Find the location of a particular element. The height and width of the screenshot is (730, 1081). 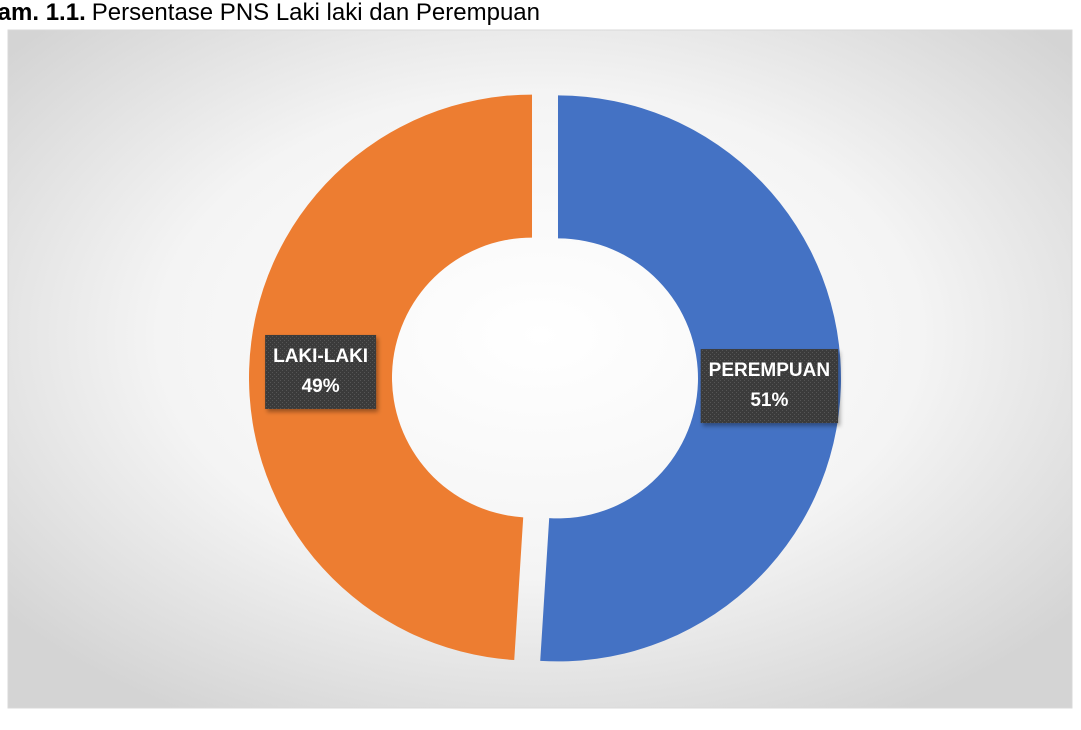

category-label: PEREMPUAN is located at coordinates (769, 370).